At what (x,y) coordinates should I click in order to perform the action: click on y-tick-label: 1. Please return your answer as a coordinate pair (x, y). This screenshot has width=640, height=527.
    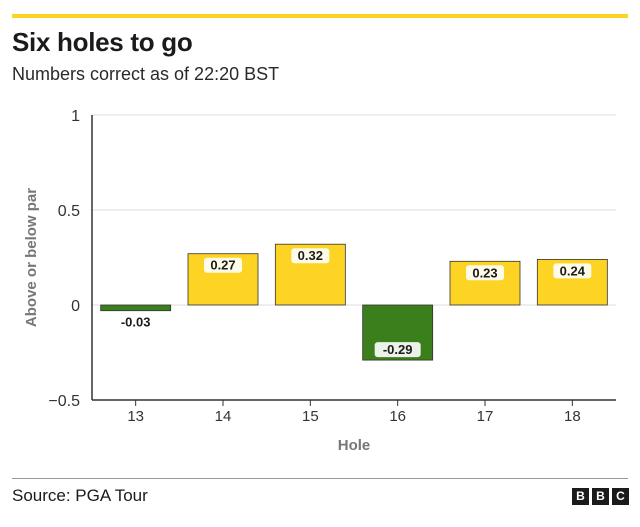
    Looking at the image, I should click on (75, 116).